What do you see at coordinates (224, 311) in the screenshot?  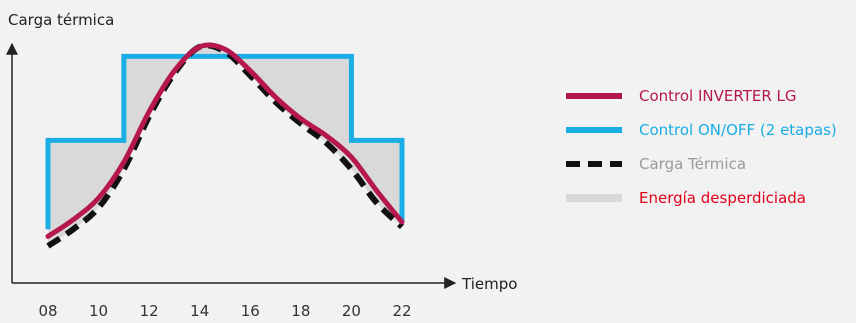 I see `x-tick-labels: 08 10 12 14 16 18 20 22` at bounding box center [224, 311].